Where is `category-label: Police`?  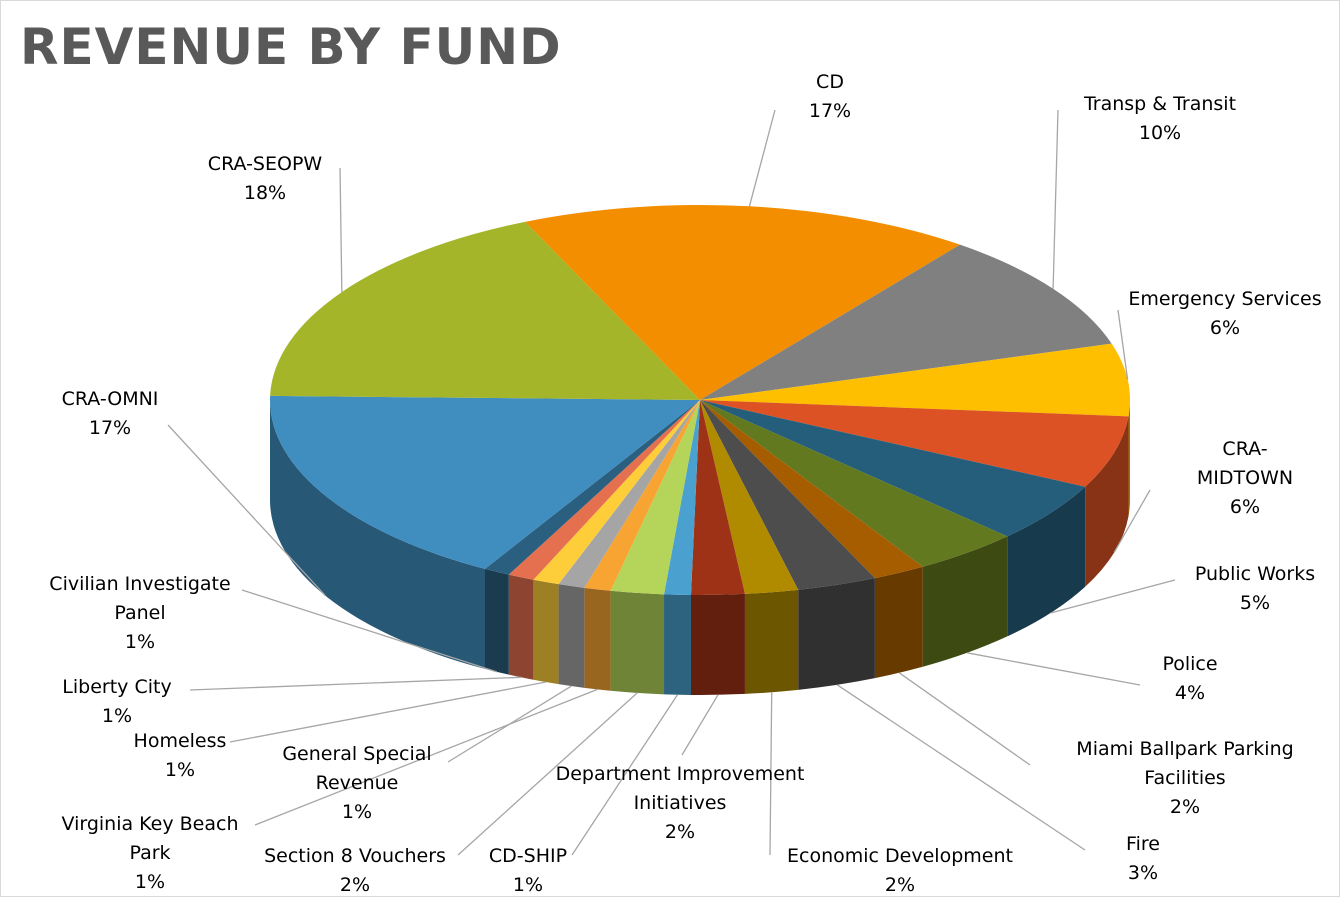
category-label: Police is located at coordinates (1190, 664).